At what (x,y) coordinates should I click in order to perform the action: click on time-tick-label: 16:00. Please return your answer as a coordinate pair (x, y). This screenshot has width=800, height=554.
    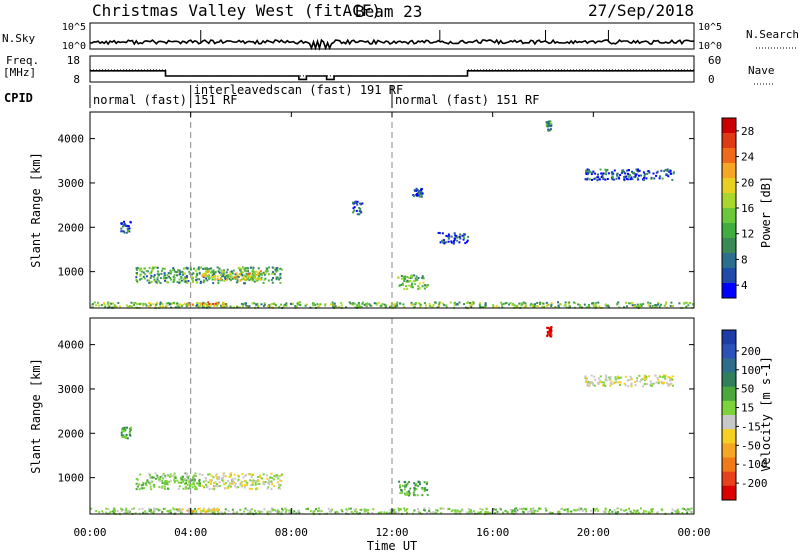
    Looking at the image, I should click on (492, 532).